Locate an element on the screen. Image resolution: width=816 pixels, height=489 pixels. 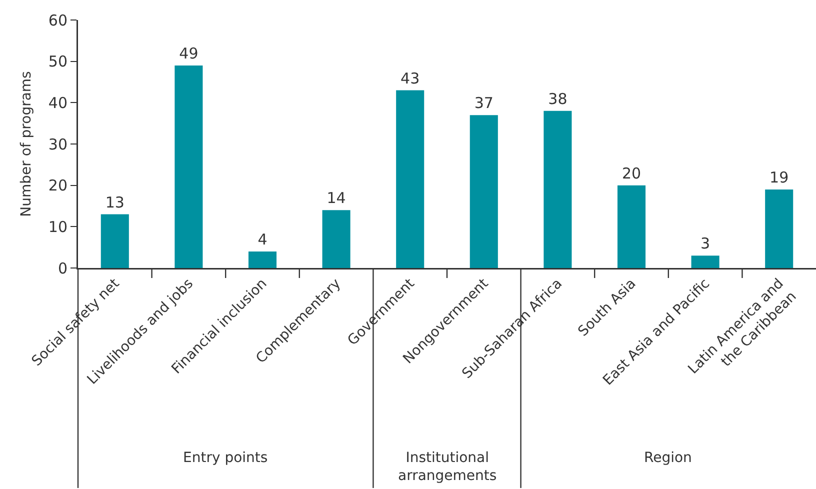
y-tick-label: 30 is located at coordinates (58, 144).